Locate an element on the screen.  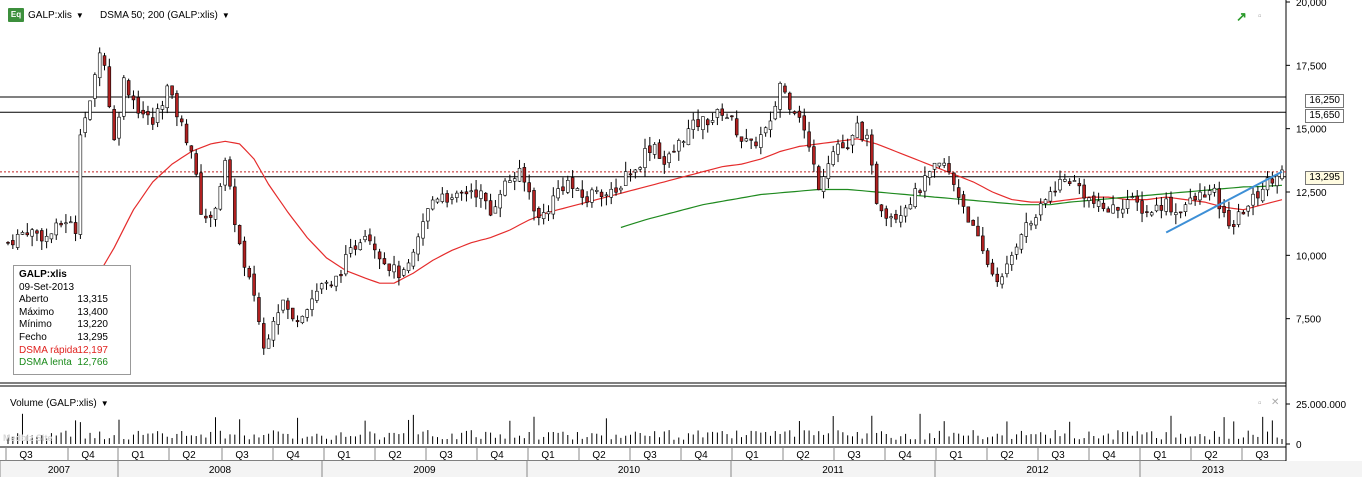
volume-label: Volume (GALP:xlis) is located at coordinates (53, 403).